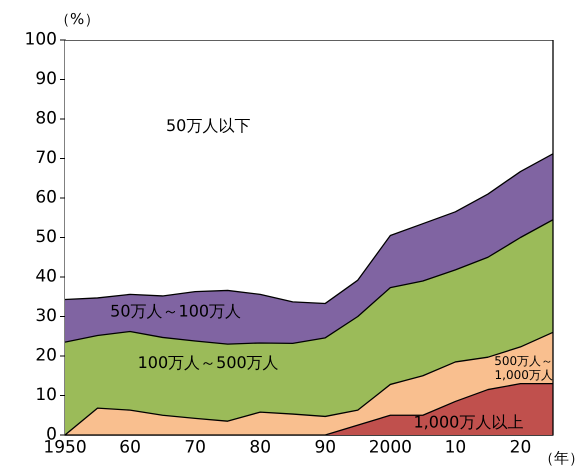  Describe the element at coordinates (524, 368) in the screenshot. I see `series-label: 500万人～1,000万人` at that location.